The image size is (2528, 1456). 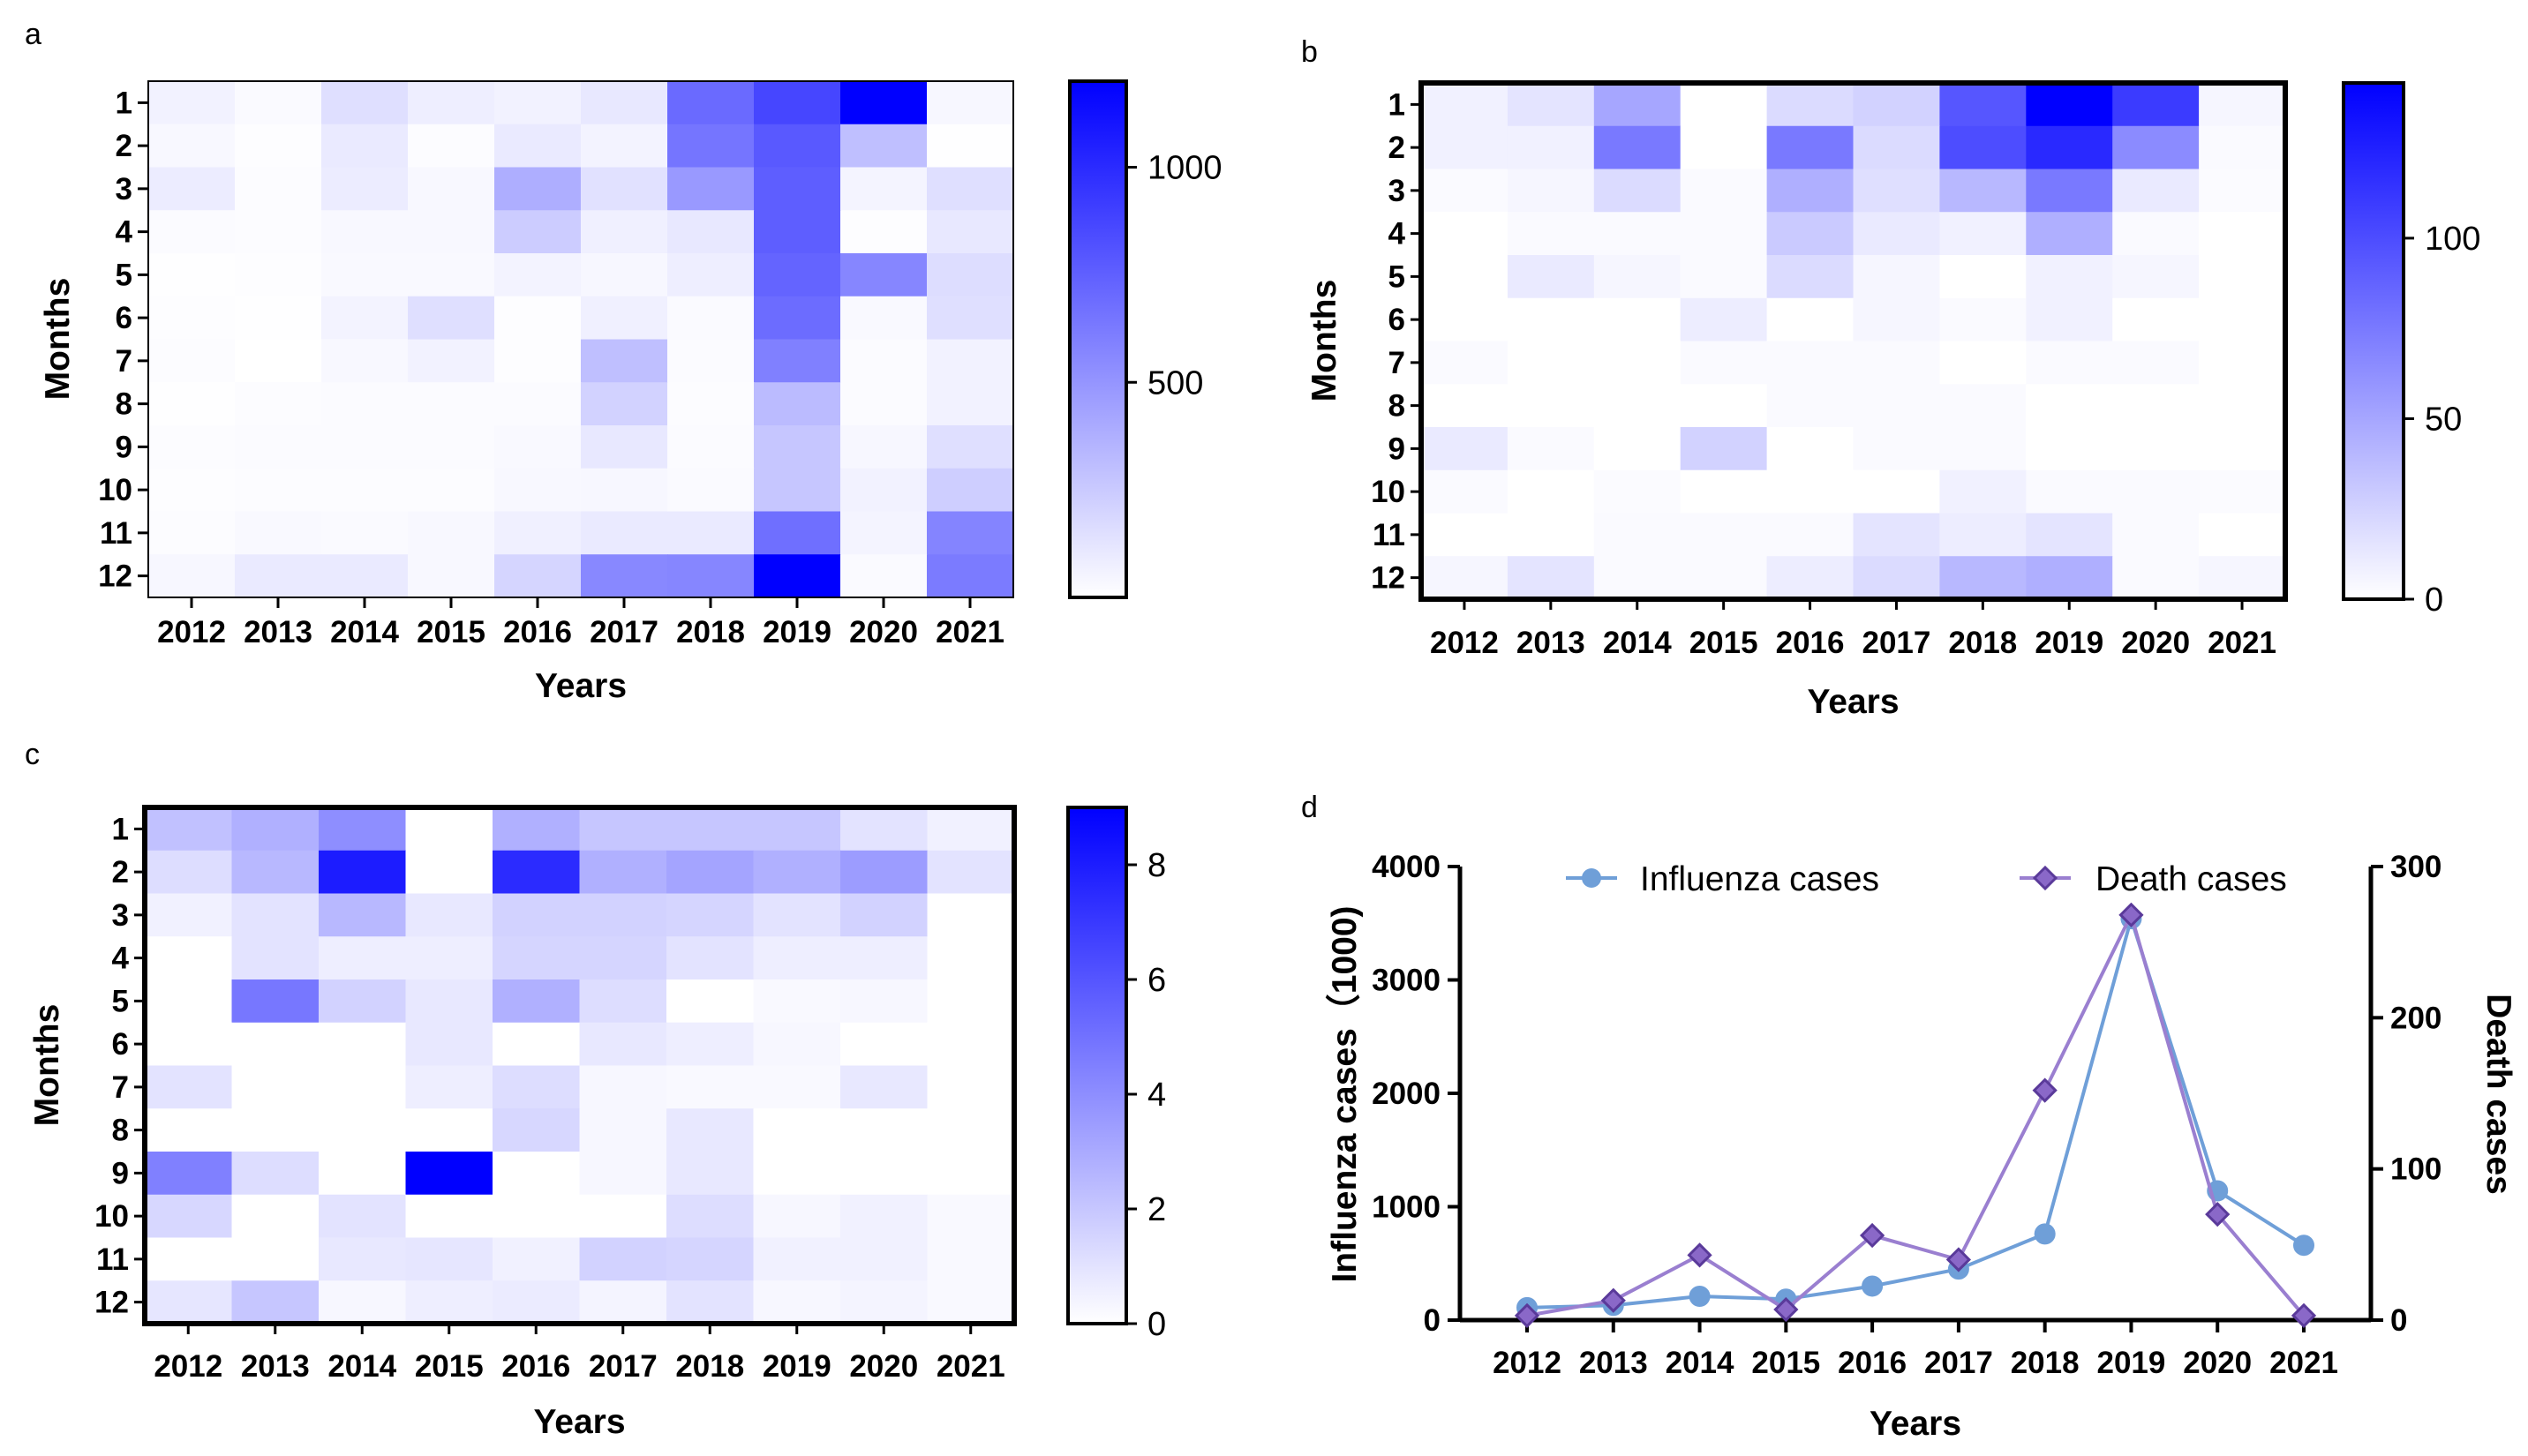 What do you see at coordinates (124, 146) in the screenshot?
I see `y-tick-label: 2` at bounding box center [124, 146].